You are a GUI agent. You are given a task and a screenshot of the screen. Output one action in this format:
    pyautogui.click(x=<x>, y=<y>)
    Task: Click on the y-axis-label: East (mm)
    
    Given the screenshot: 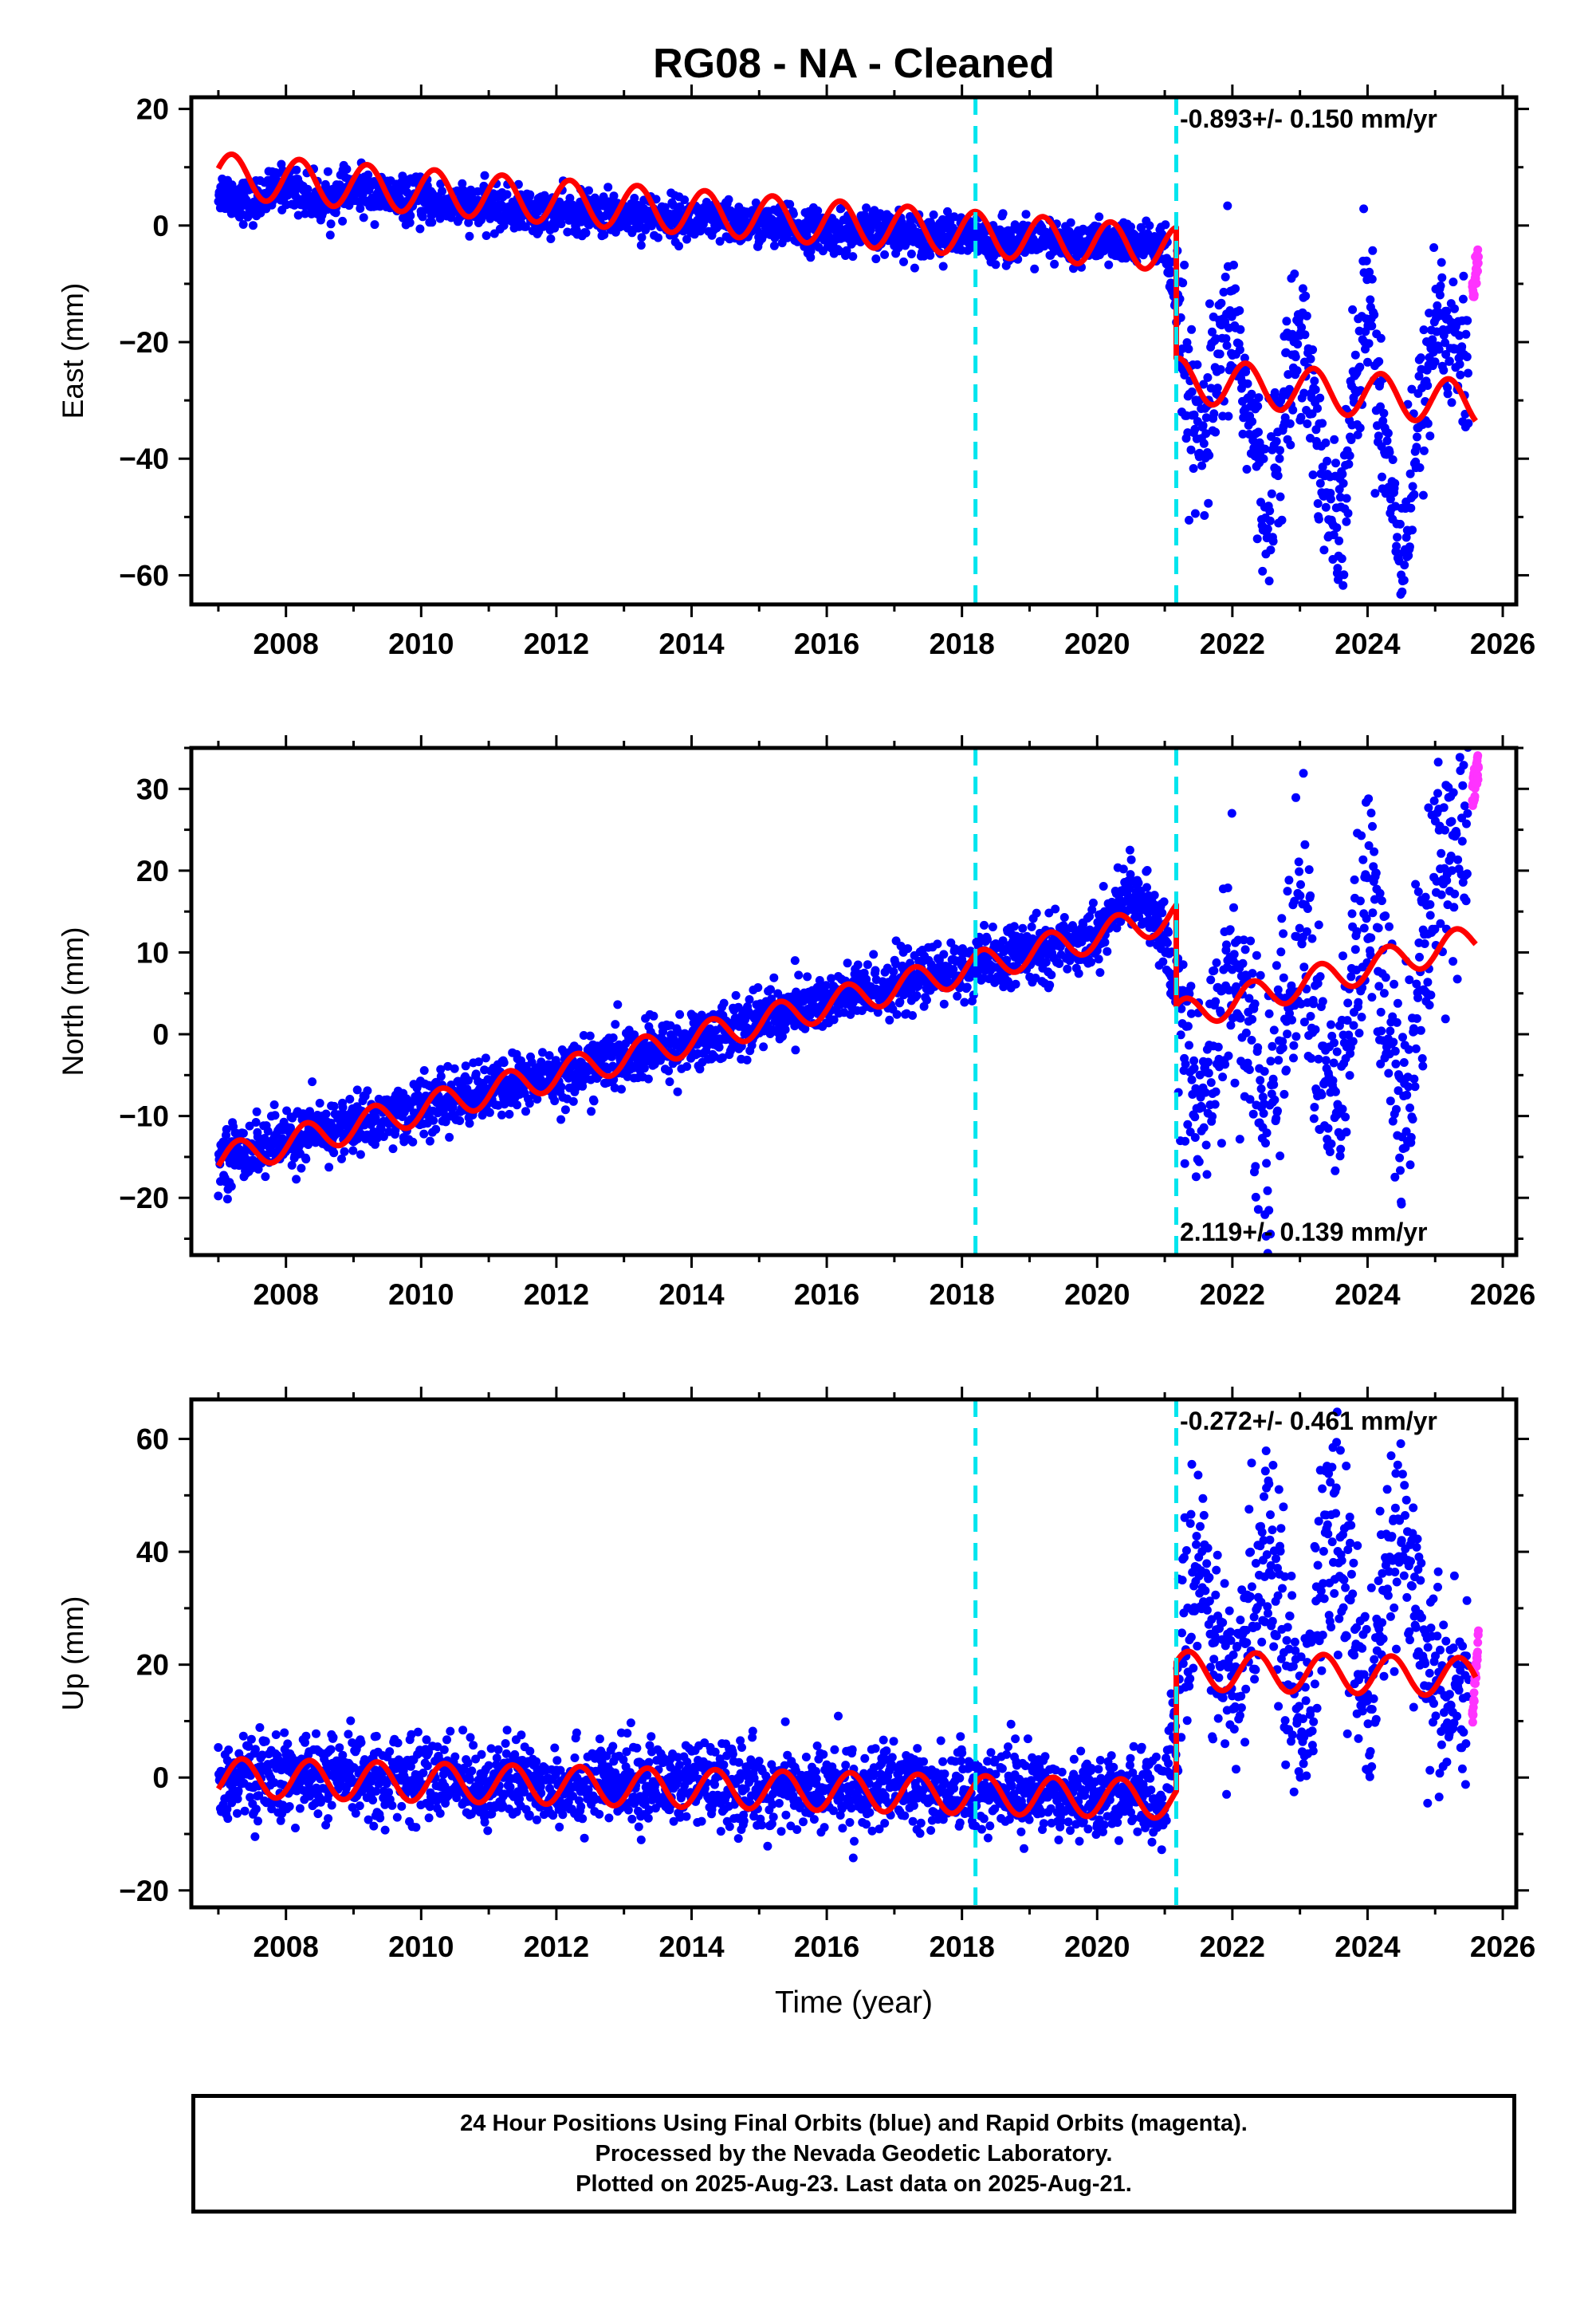 What is the action you would take?
    pyautogui.click(x=73, y=351)
    